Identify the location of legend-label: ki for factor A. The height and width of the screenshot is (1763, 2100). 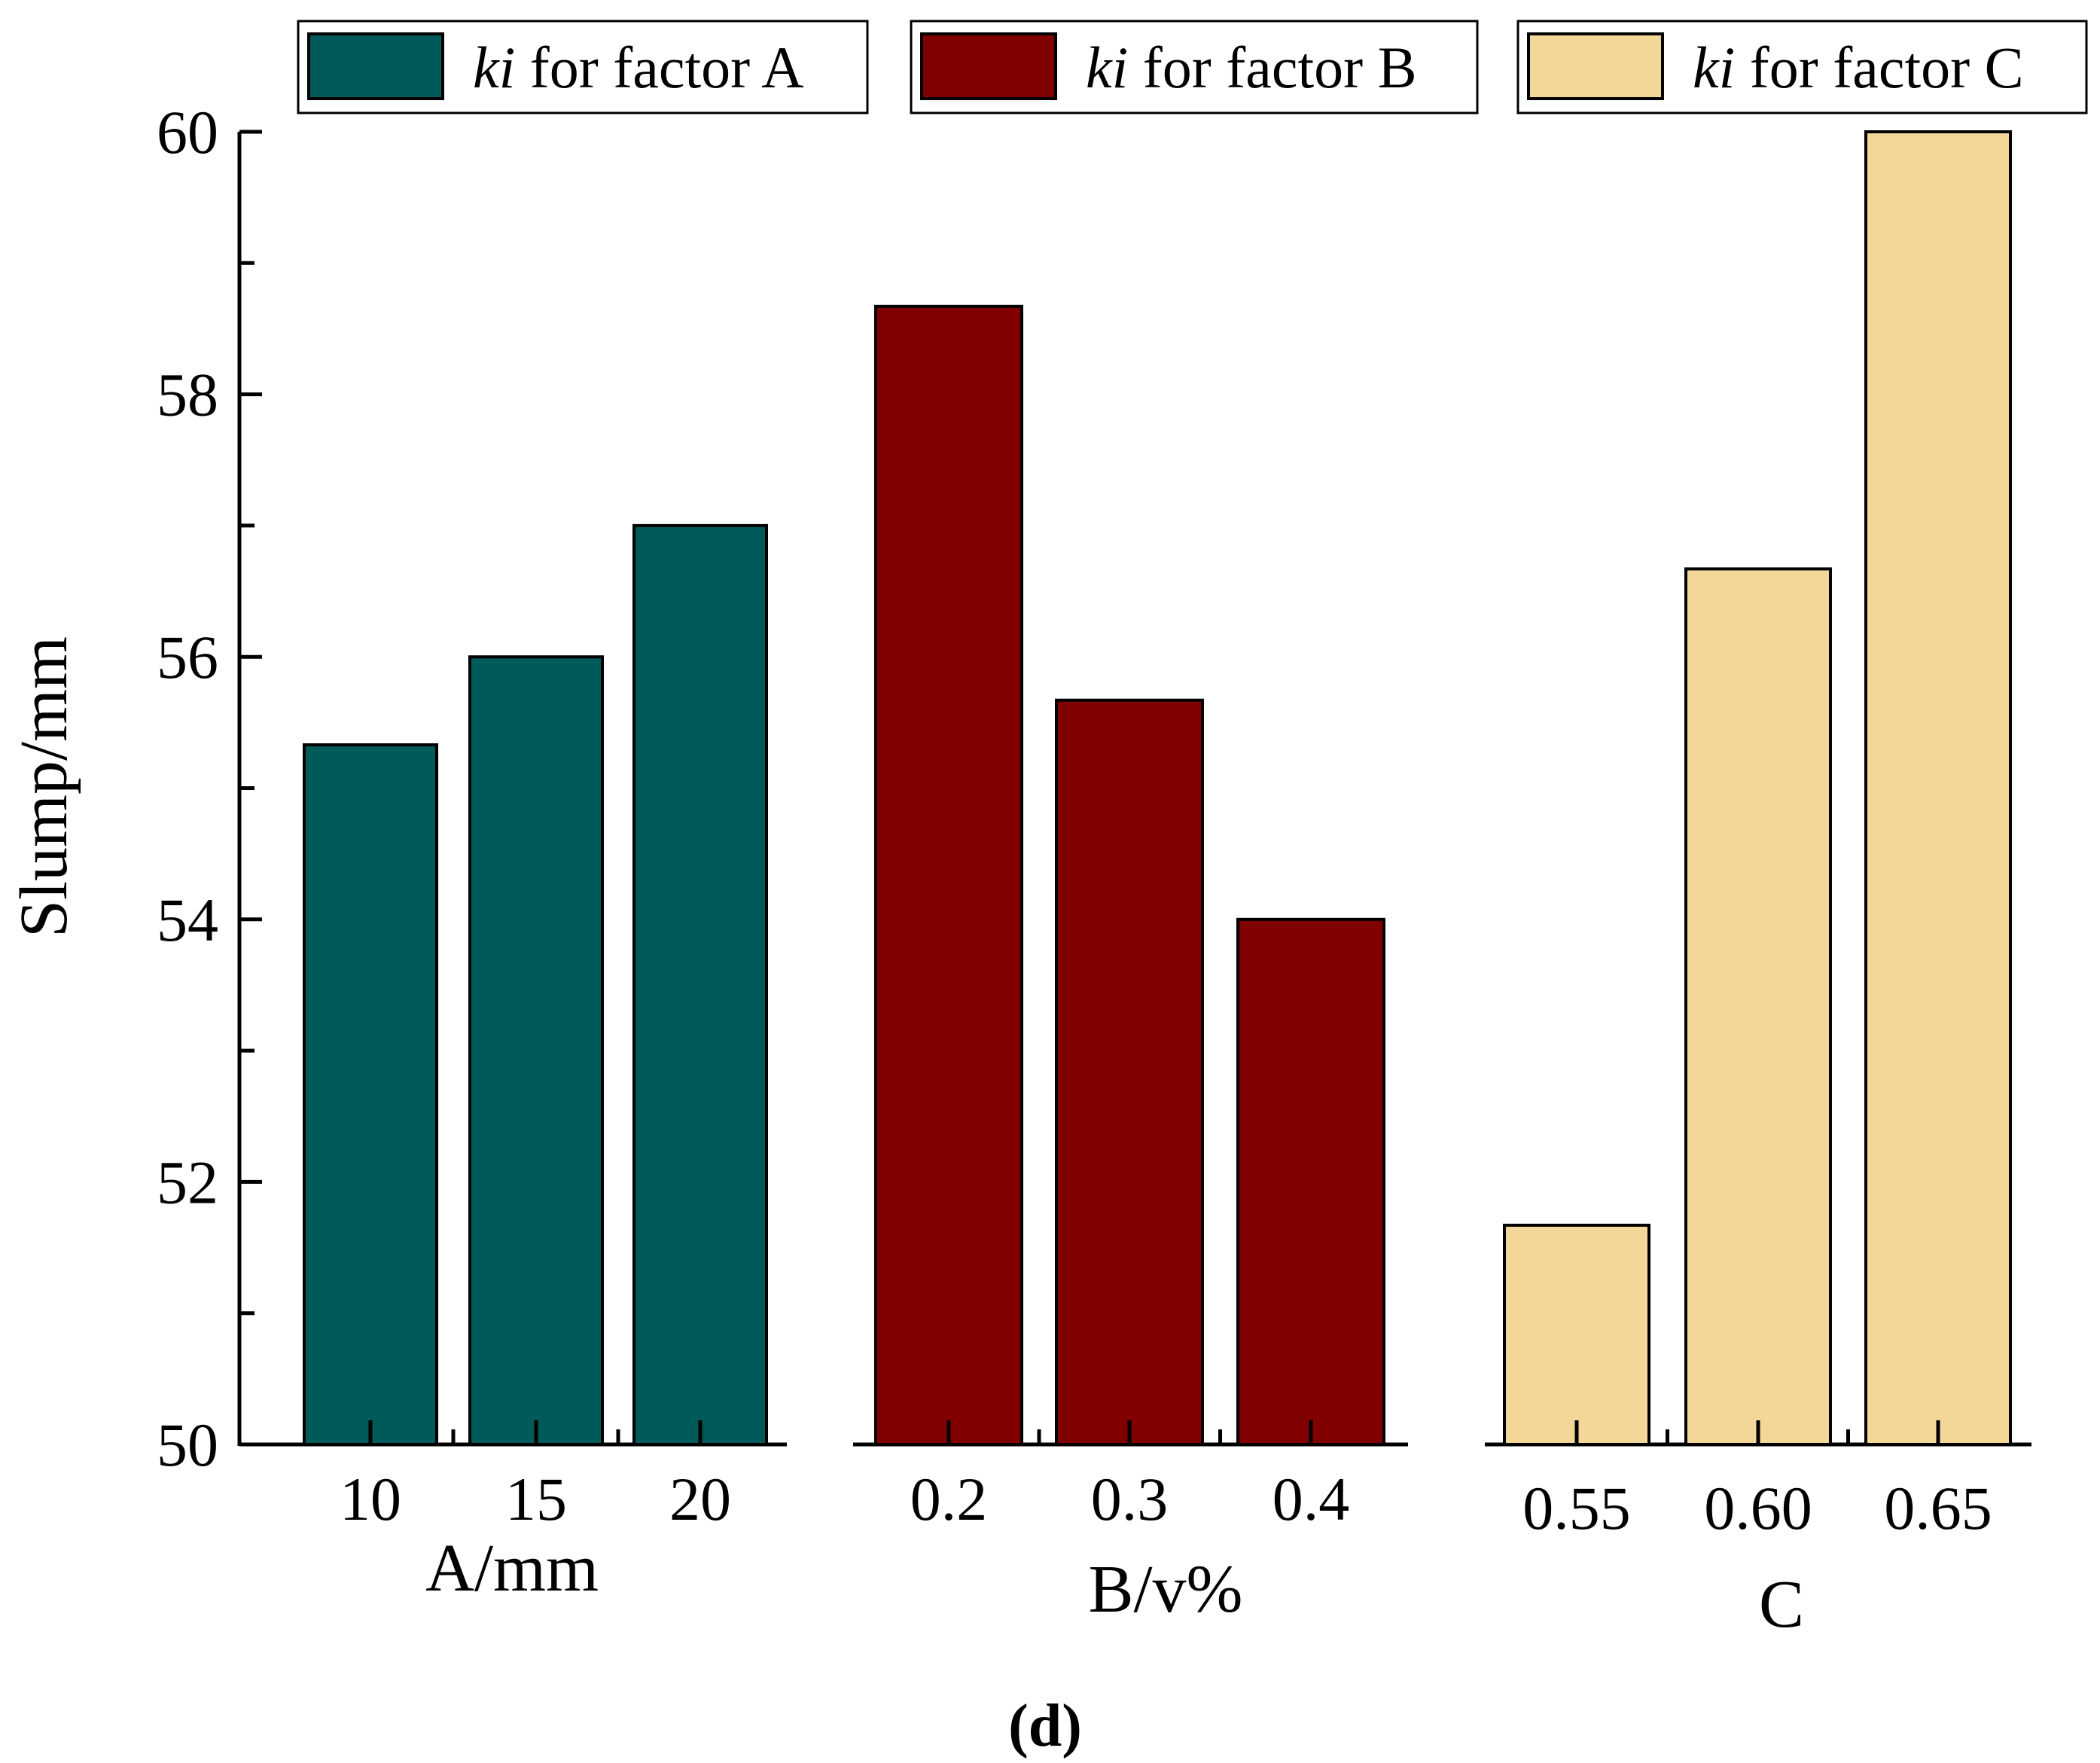
(638, 68).